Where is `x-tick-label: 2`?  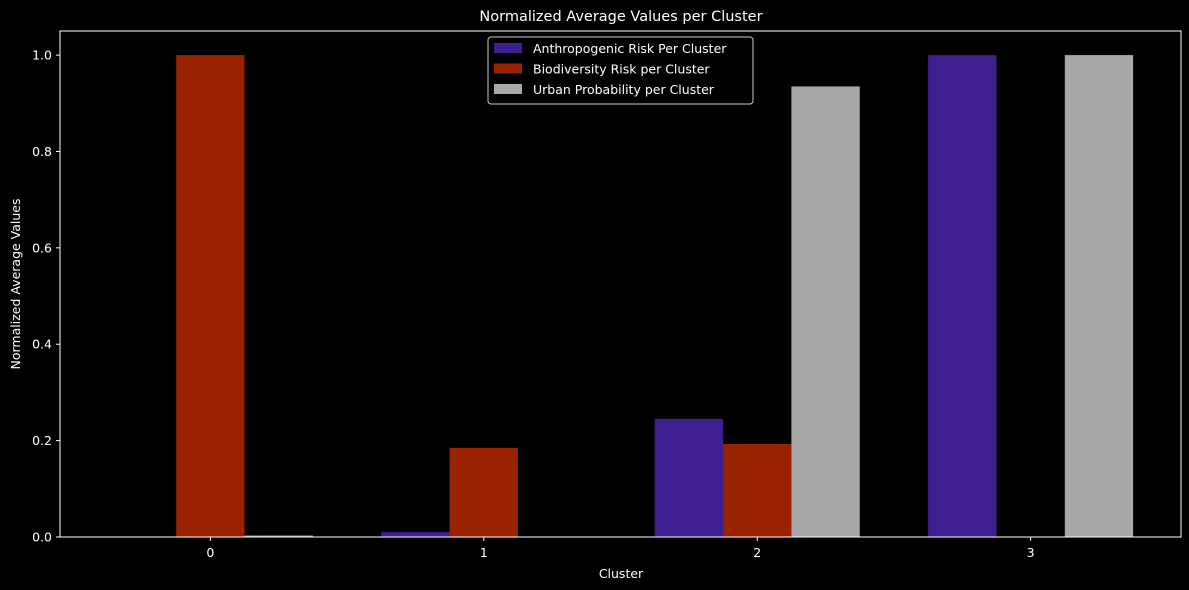
x-tick-label: 2 is located at coordinates (757, 552).